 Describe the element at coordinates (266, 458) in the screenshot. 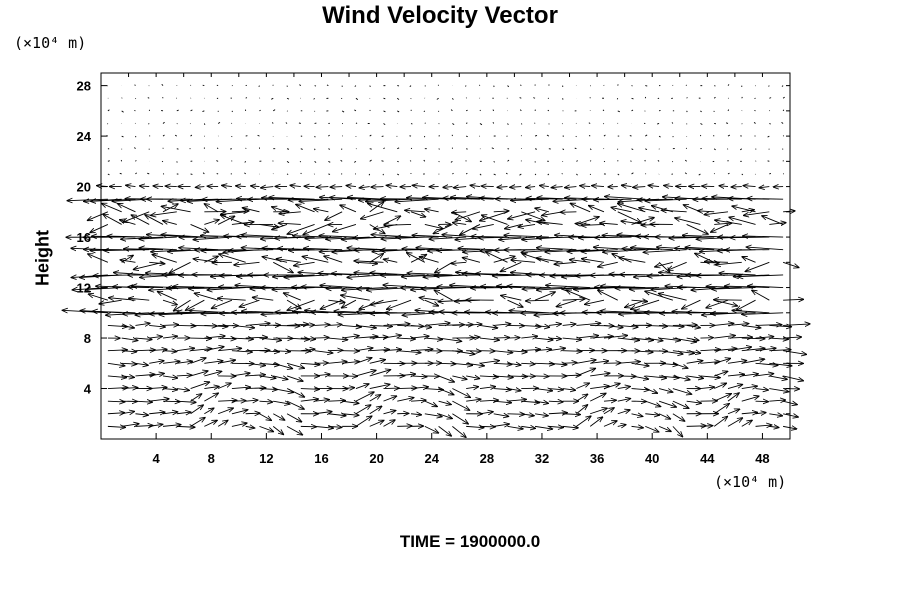

I see `x-tick-label: 12` at that location.